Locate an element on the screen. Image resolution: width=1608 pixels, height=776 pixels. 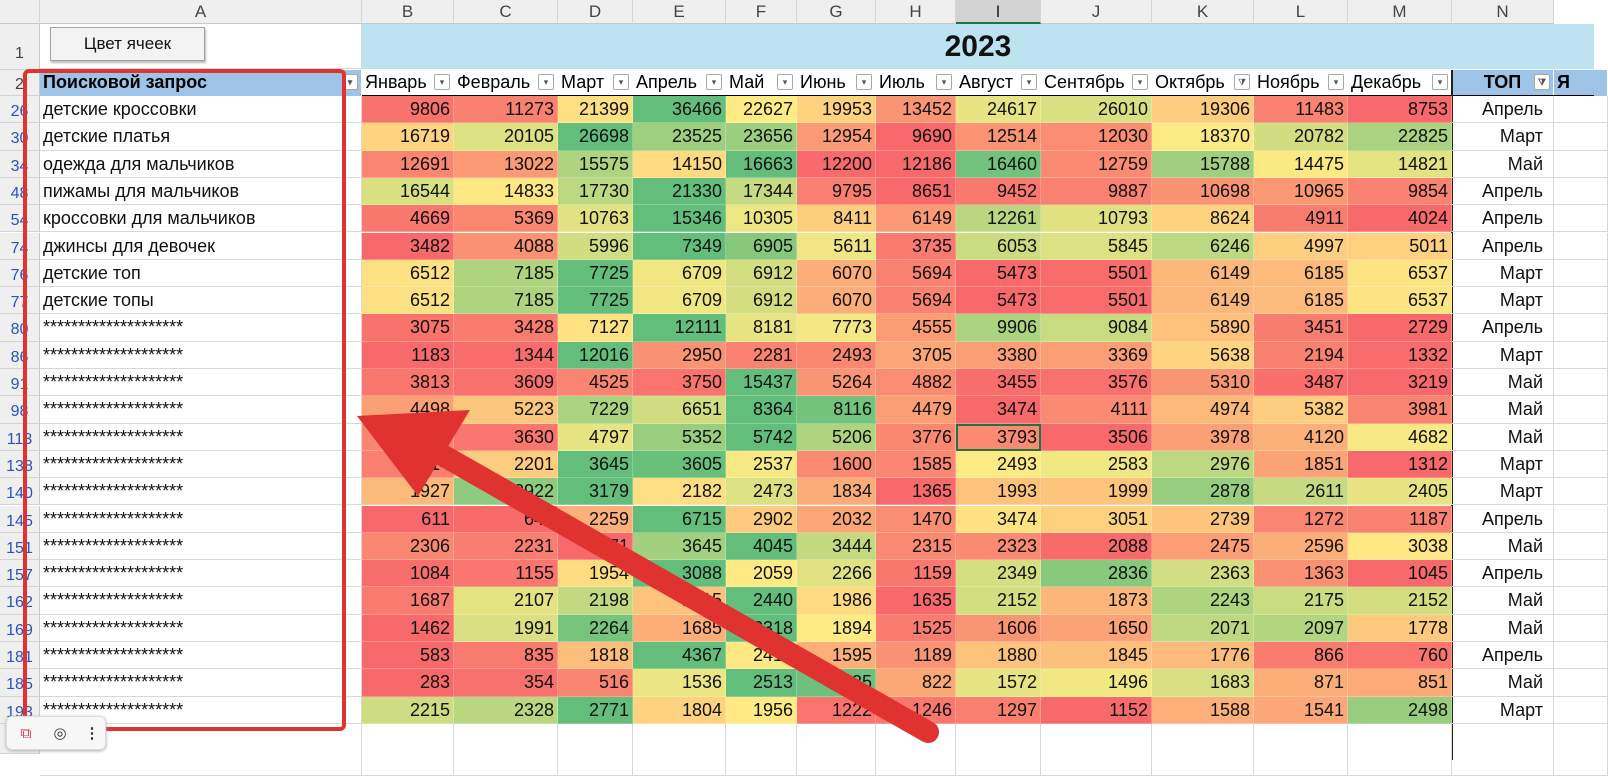
value-cell: 6537 is located at coordinates (1400, 301).